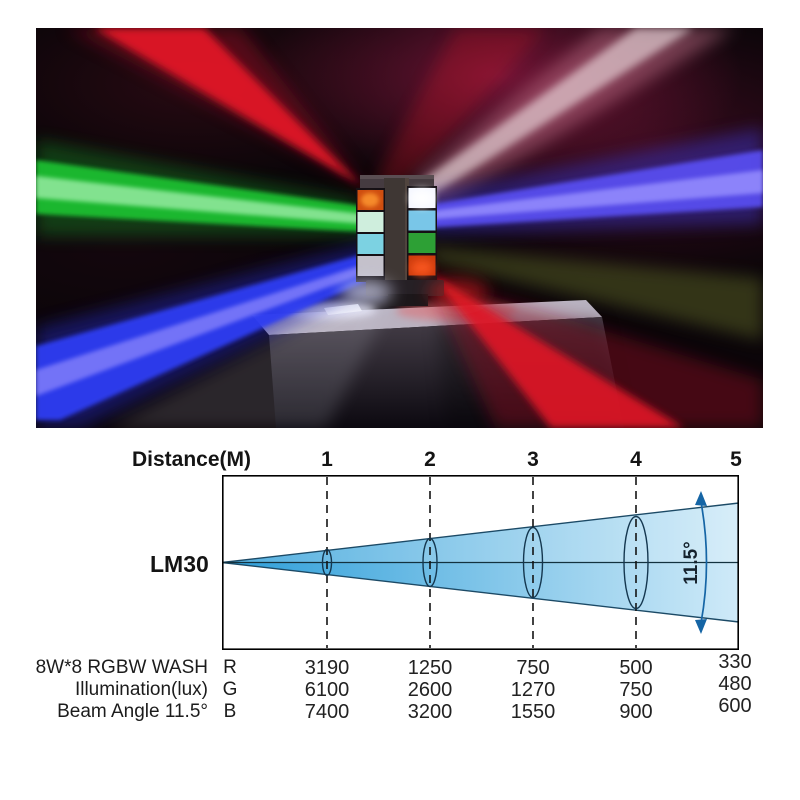 This screenshot has height=800, width=800. Describe the element at coordinates (250, 355) in the screenshot. I see `beam-white-lower-left` at that location.